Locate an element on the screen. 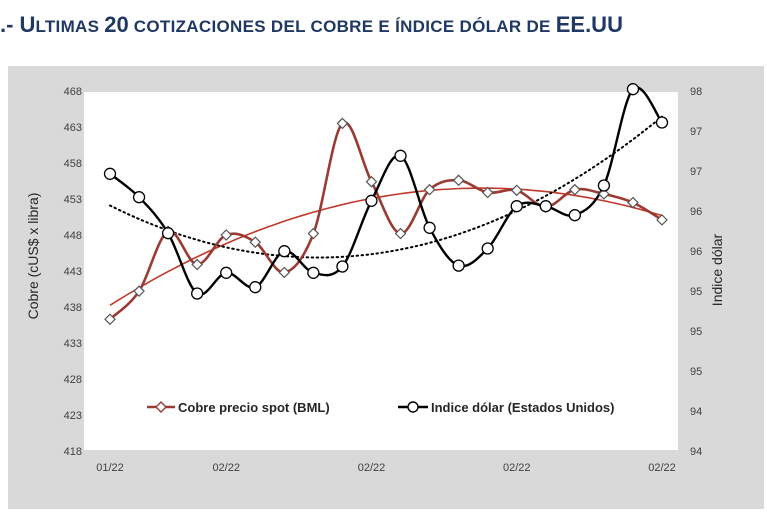 The width and height of the screenshot is (767, 528). y-left-tick-label: 418 is located at coordinates (73, 452).